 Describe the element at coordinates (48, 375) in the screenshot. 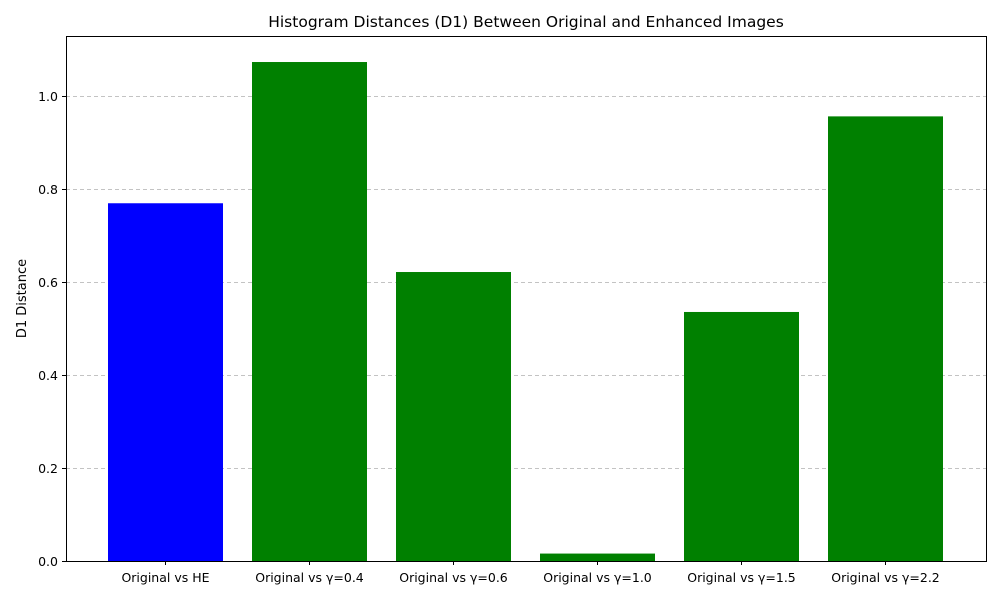

I see `y-tick-label: 0.4` at that location.